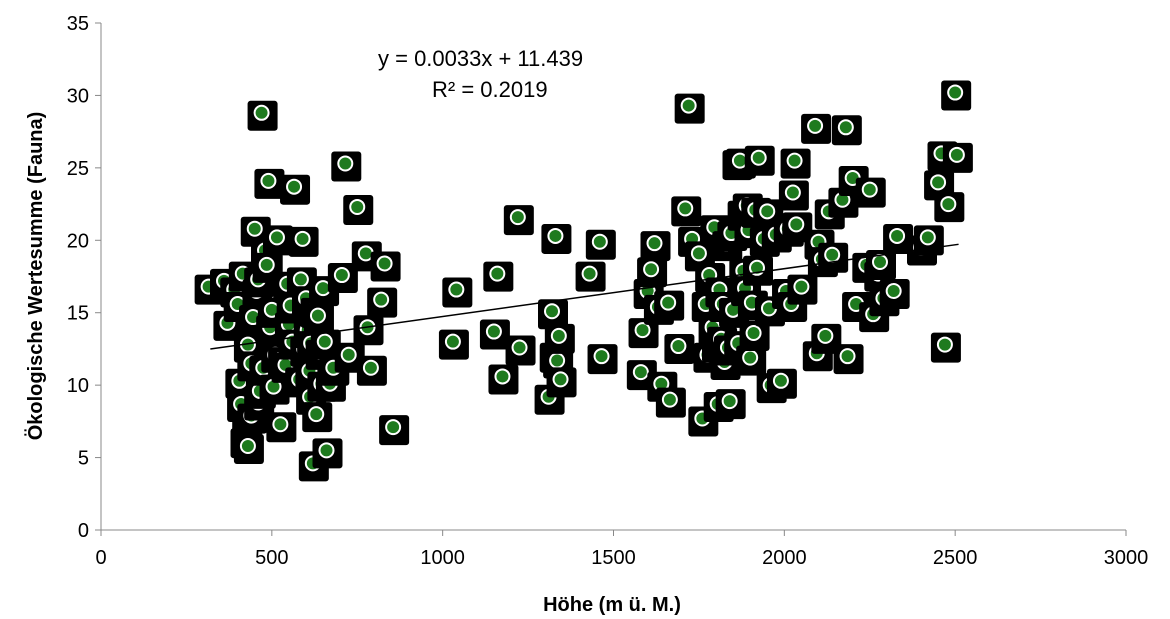 This screenshot has width=1170, height=619. What do you see at coordinates (584, 296) in the screenshot?
I see `trendline` at bounding box center [584, 296].